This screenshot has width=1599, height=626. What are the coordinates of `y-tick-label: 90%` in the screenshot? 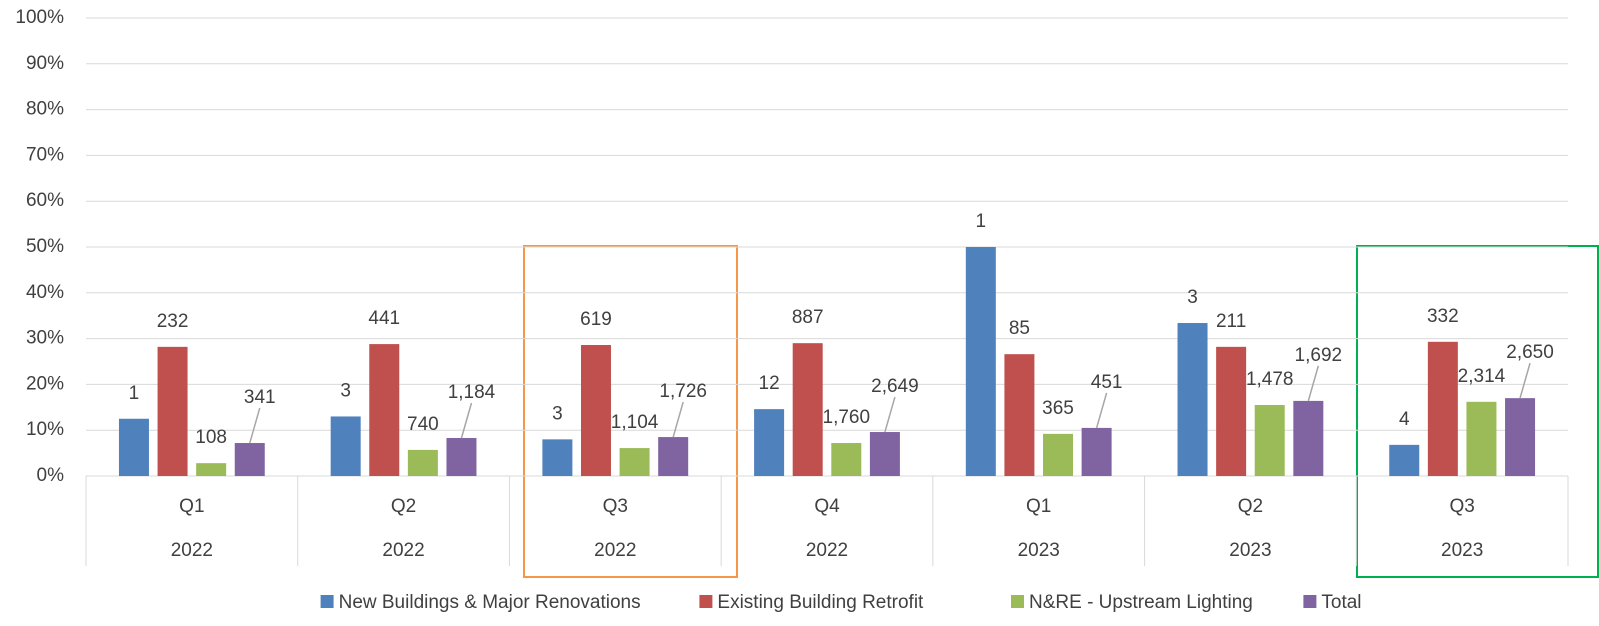 It's located at (45, 63).